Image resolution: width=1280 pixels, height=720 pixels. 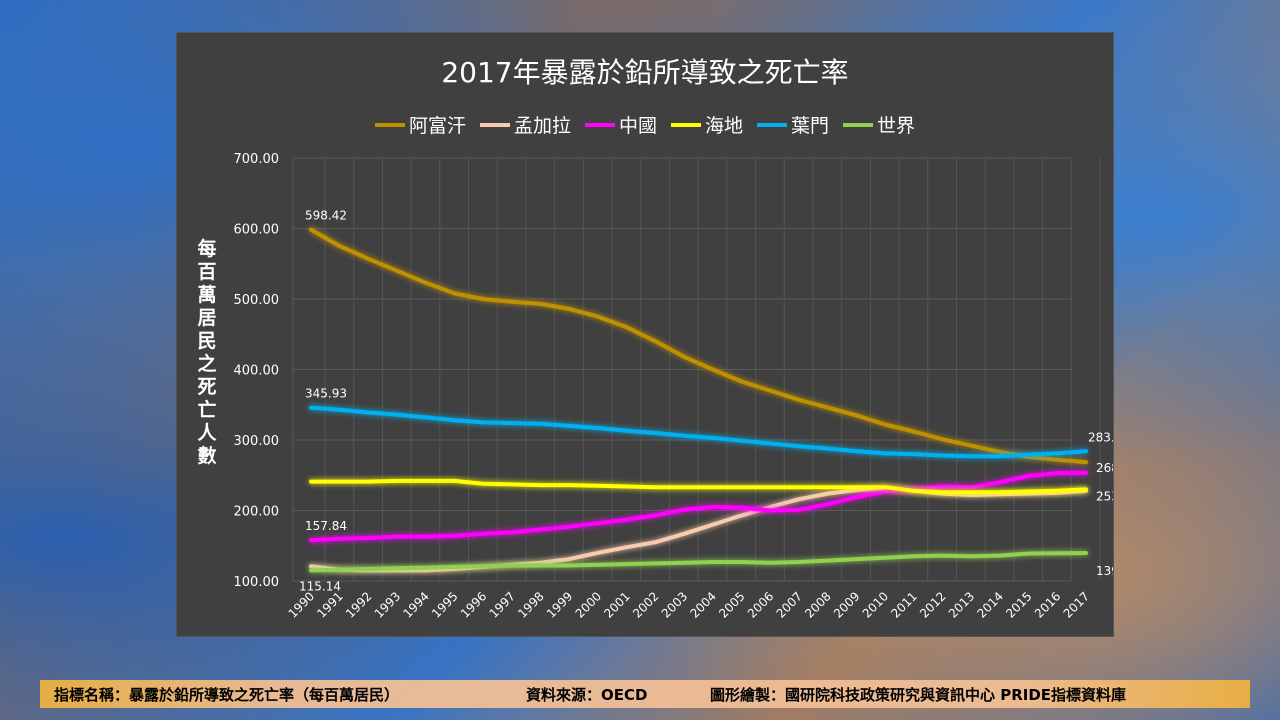 I want to click on x-tick-label: 1992, so click(x=358, y=604).